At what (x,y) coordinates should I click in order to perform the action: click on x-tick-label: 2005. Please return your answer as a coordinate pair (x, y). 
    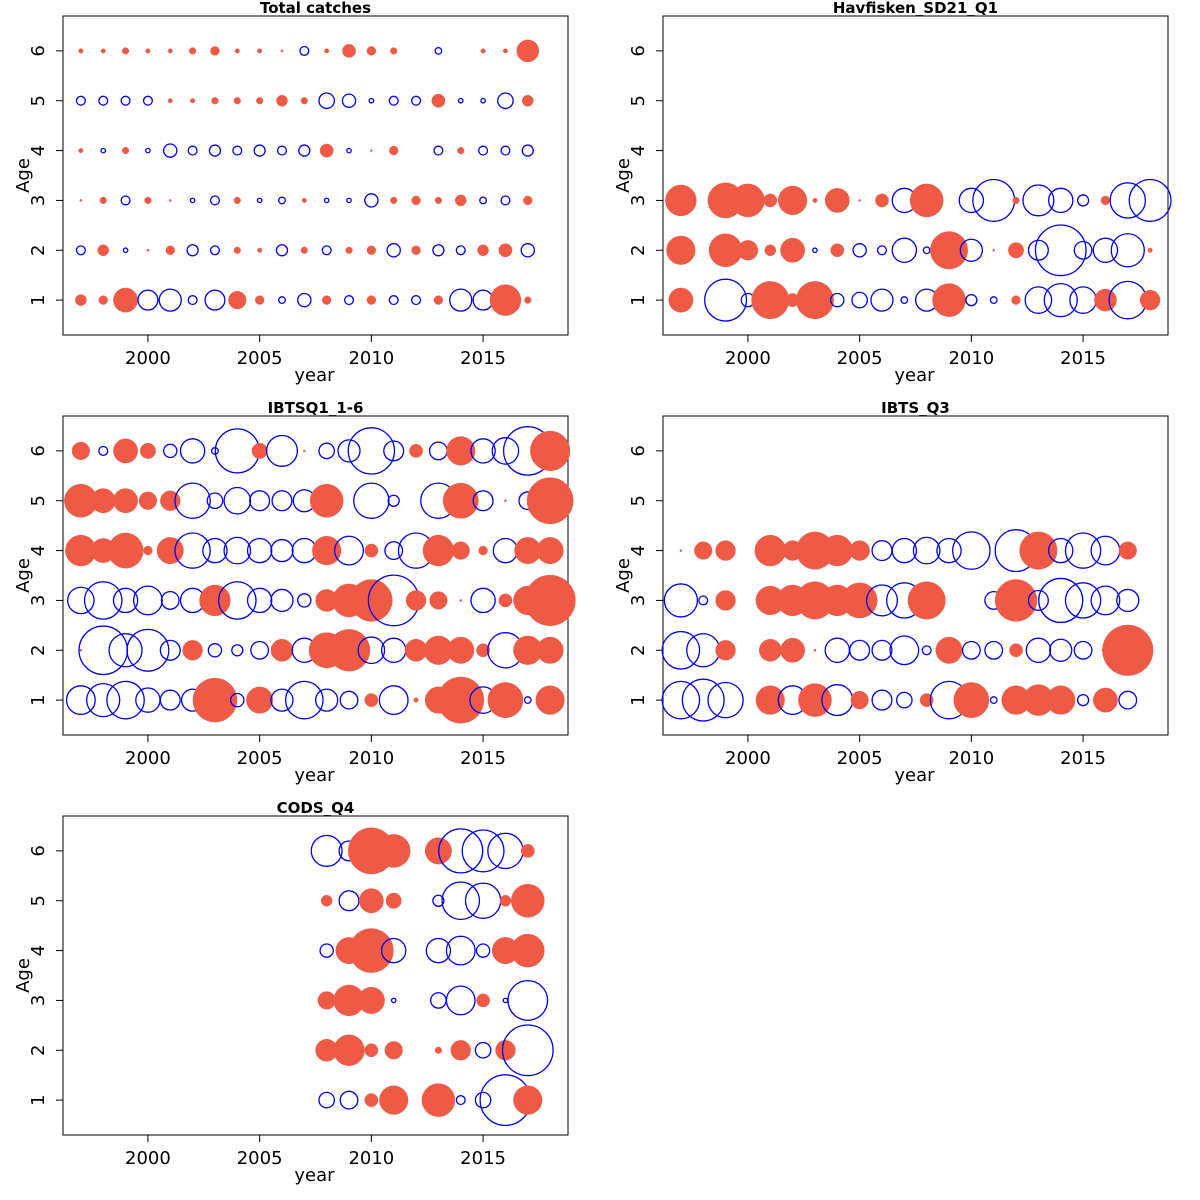
    Looking at the image, I should click on (260, 758).